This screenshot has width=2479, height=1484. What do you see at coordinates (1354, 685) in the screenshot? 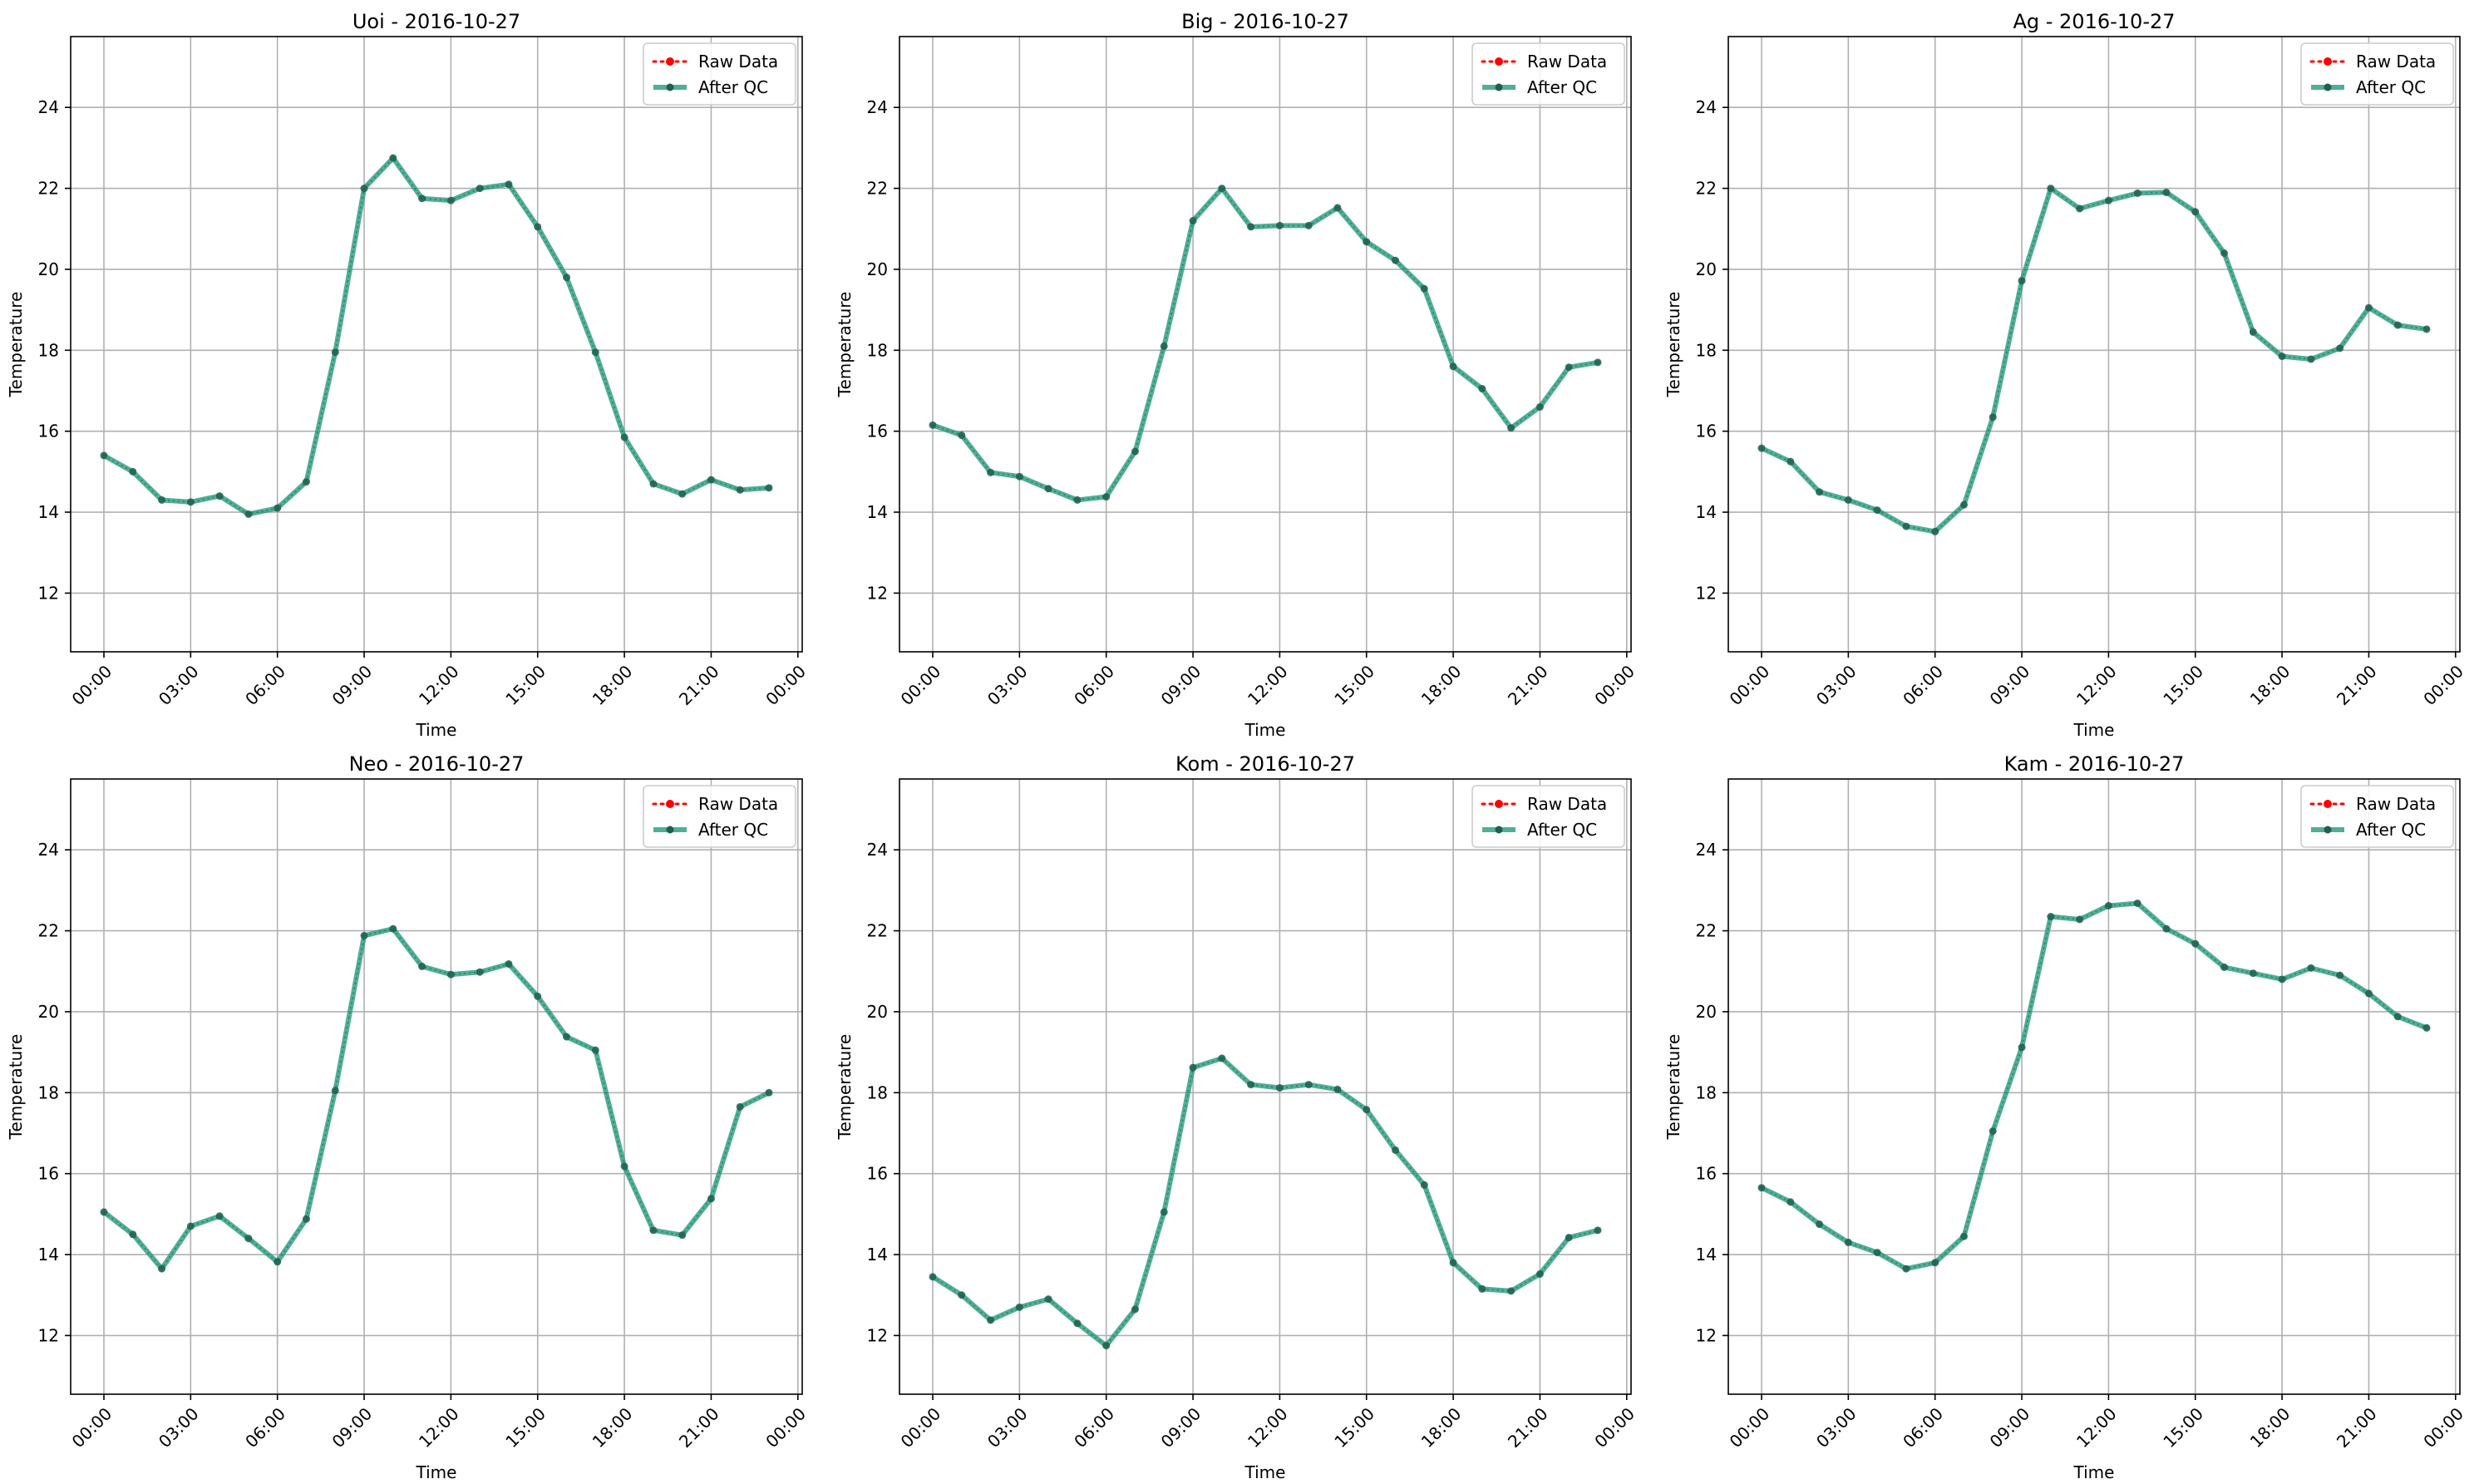
I see `x-tick-label: 15:00` at bounding box center [1354, 685].